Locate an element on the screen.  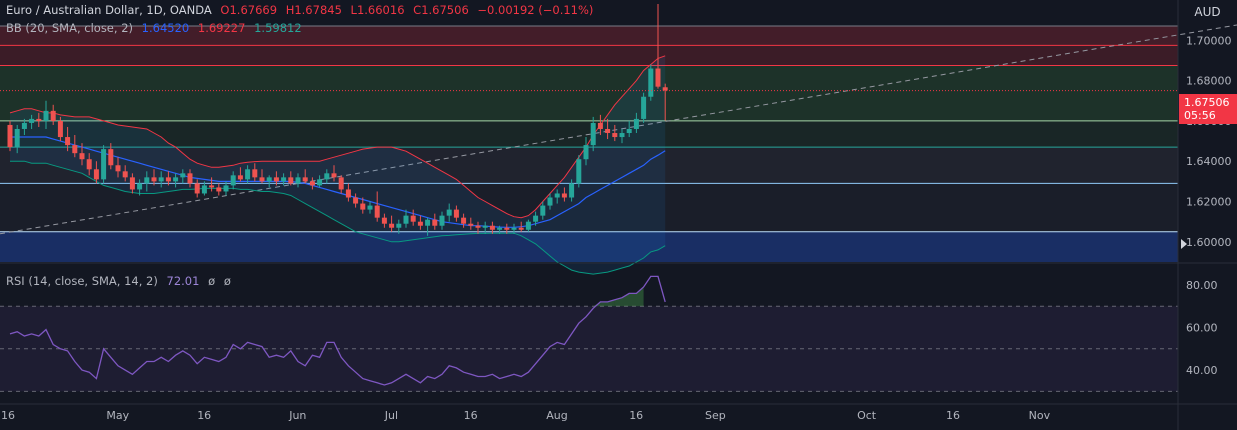
rsi-value: 72.01 is located at coordinates (183, 281).